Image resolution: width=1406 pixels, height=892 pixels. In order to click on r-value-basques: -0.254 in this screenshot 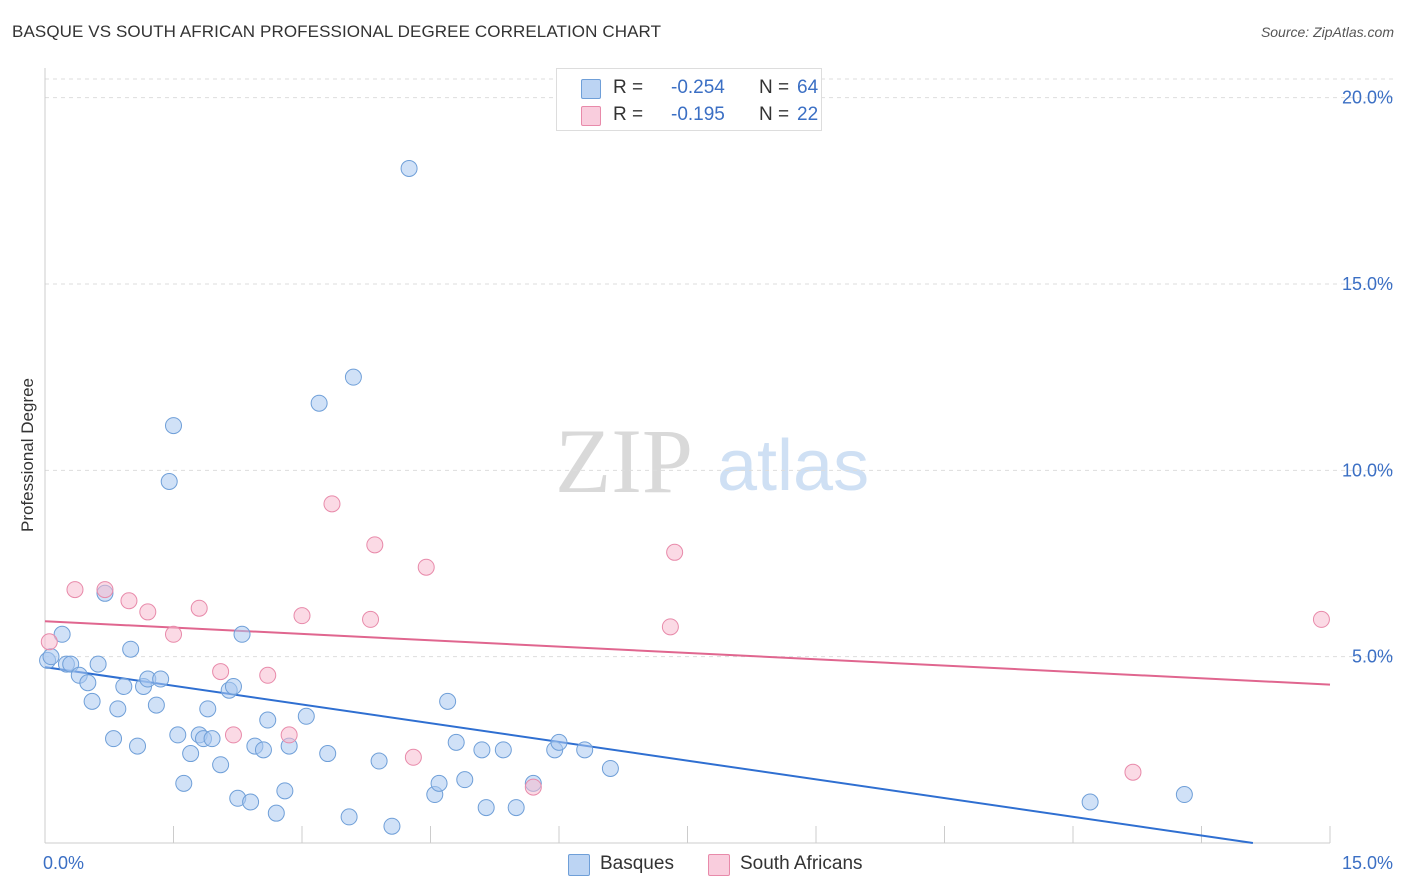, I will do `click(698, 87)`.